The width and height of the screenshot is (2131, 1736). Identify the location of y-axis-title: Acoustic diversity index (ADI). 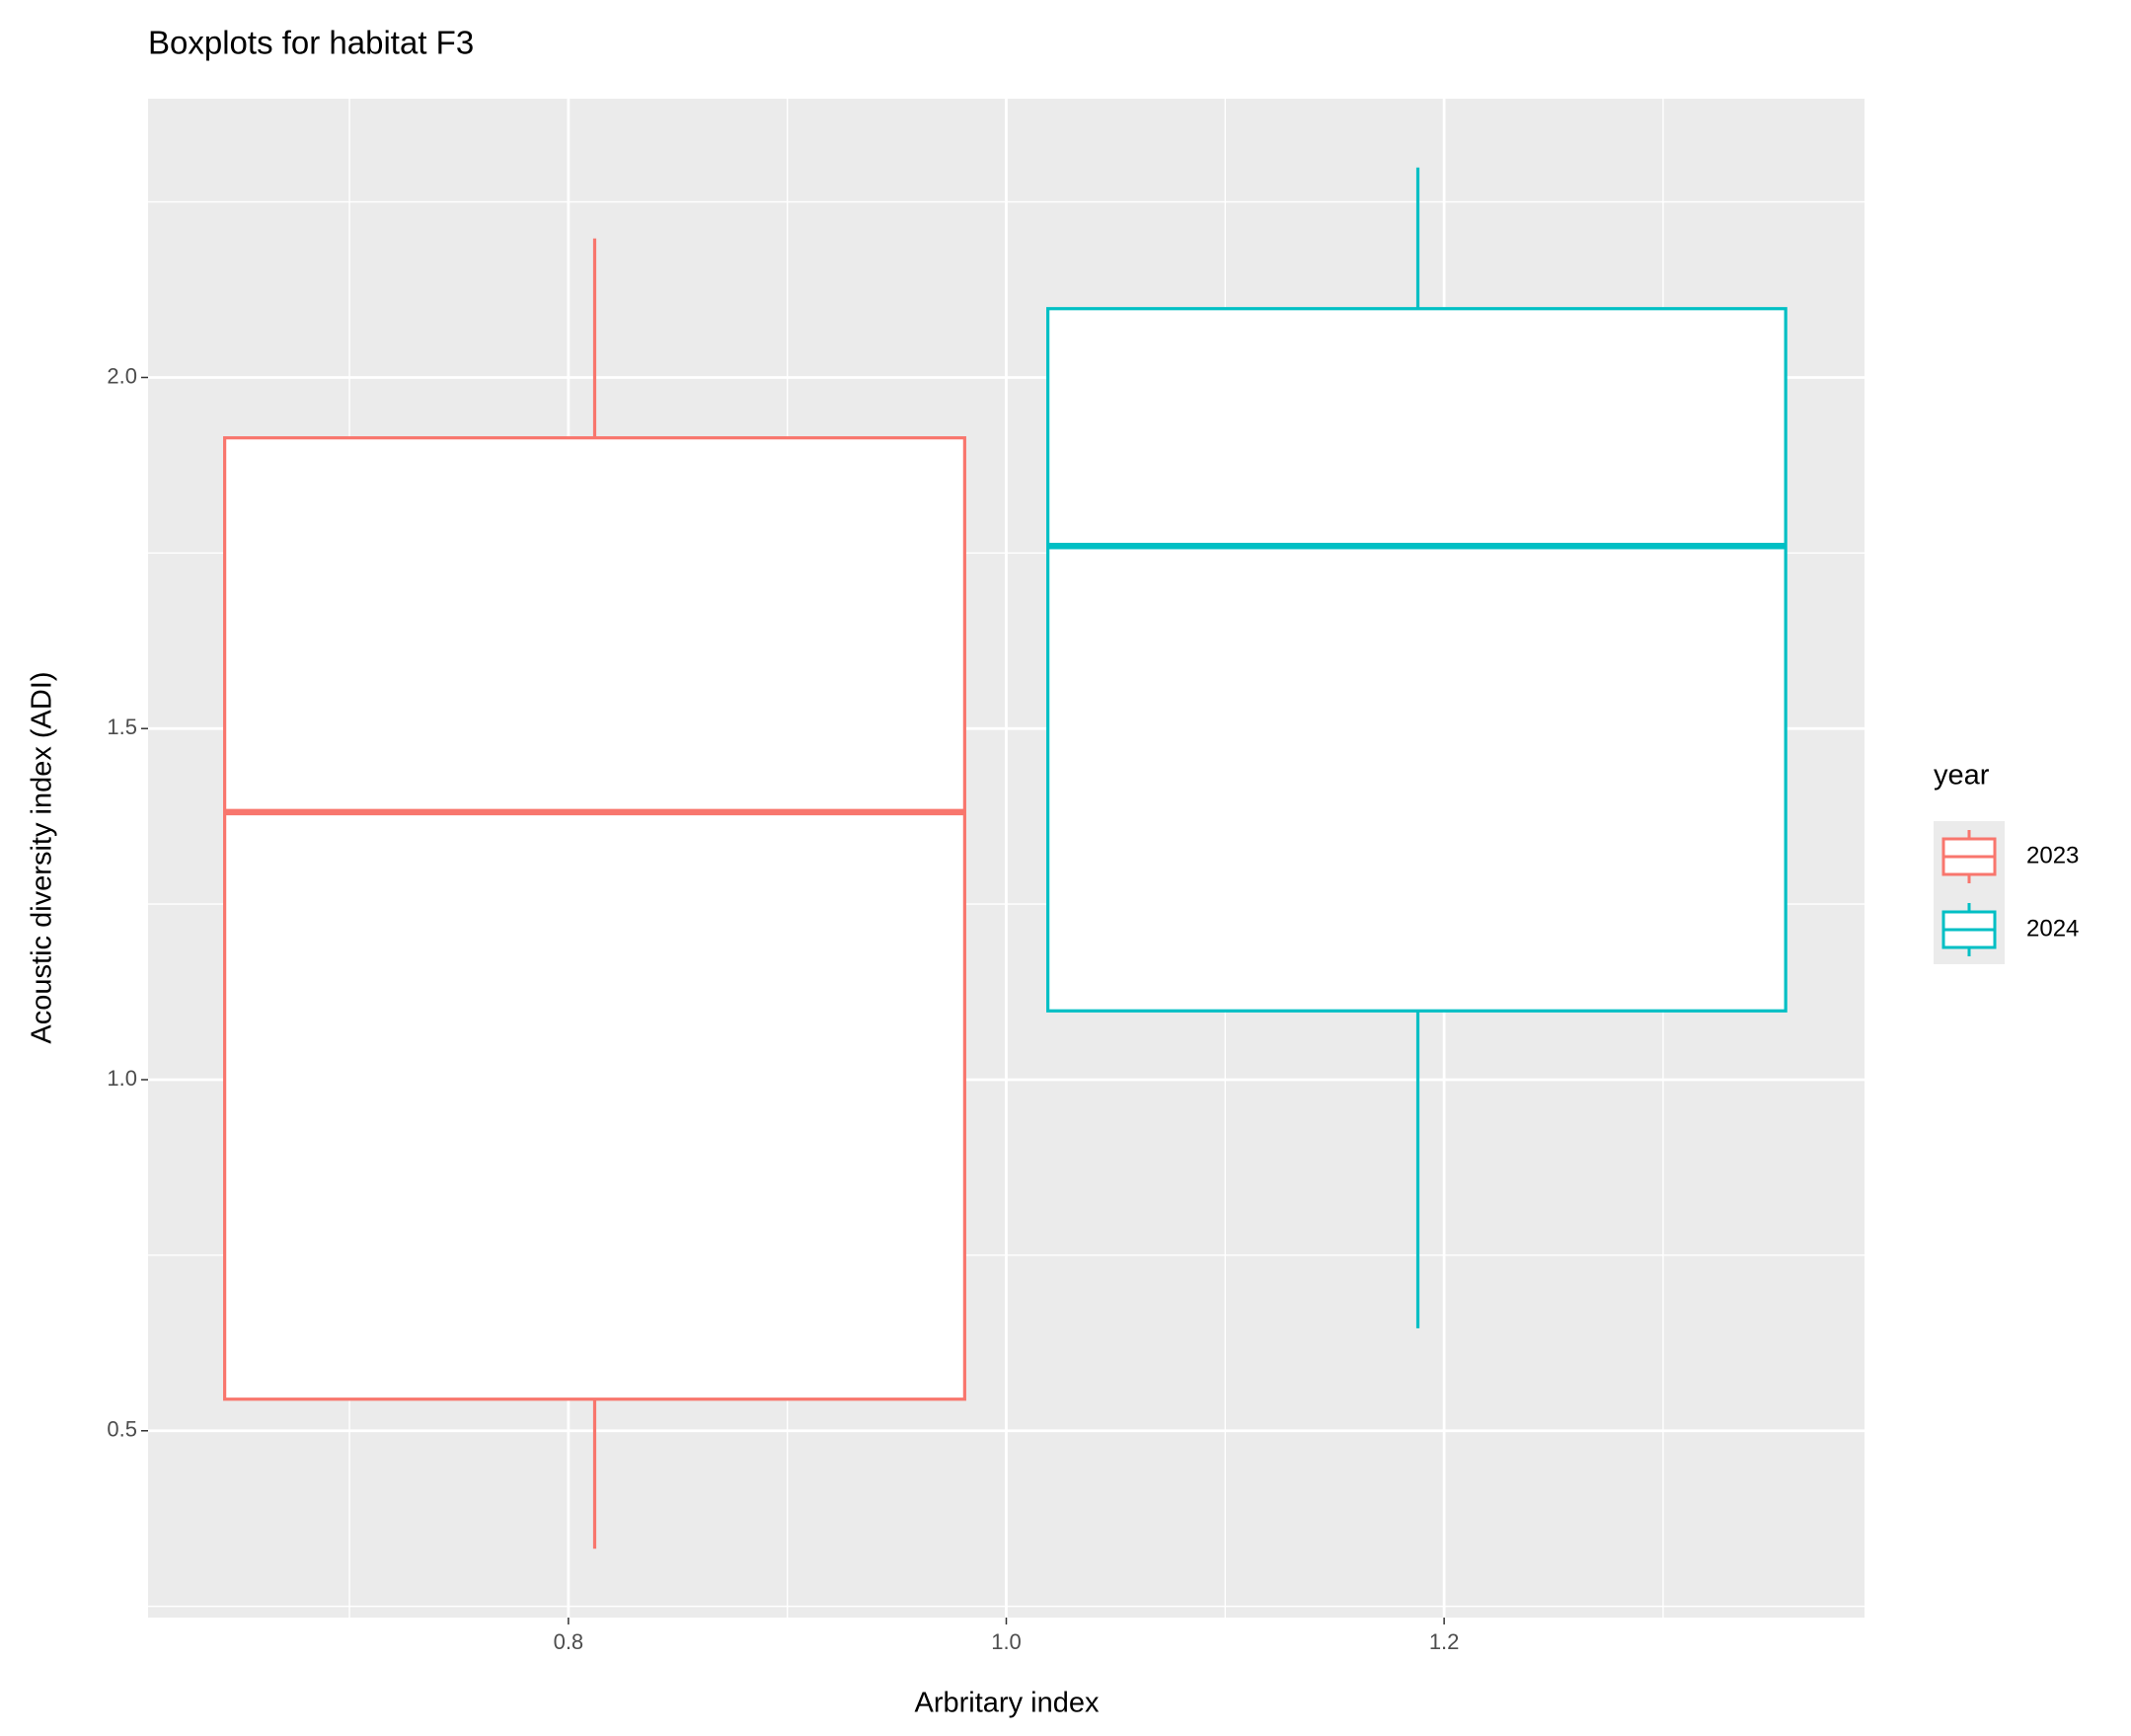
(42, 857).